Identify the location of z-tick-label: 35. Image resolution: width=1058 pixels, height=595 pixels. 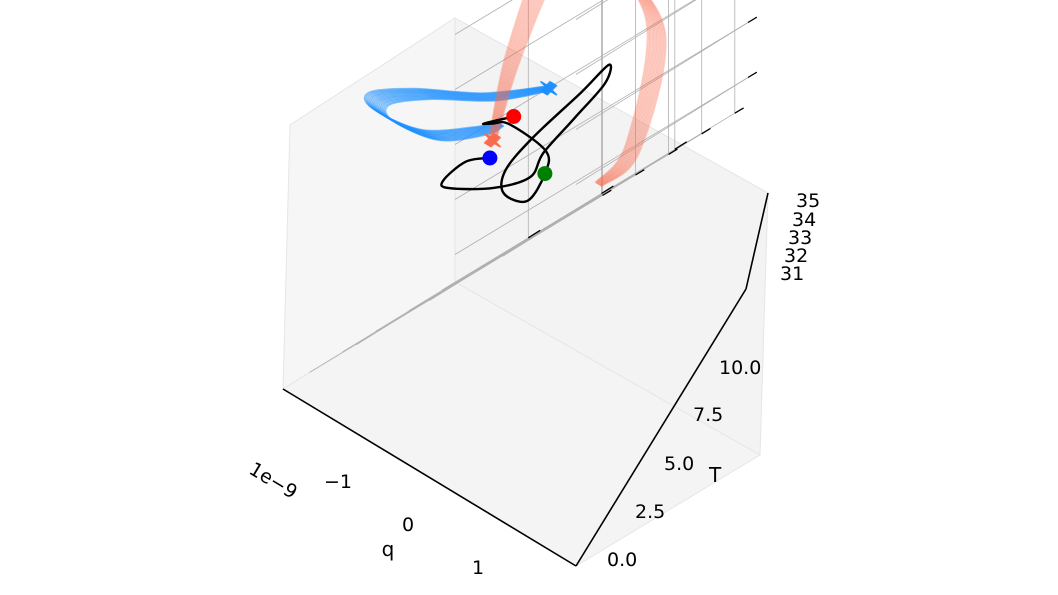
(808, 201).